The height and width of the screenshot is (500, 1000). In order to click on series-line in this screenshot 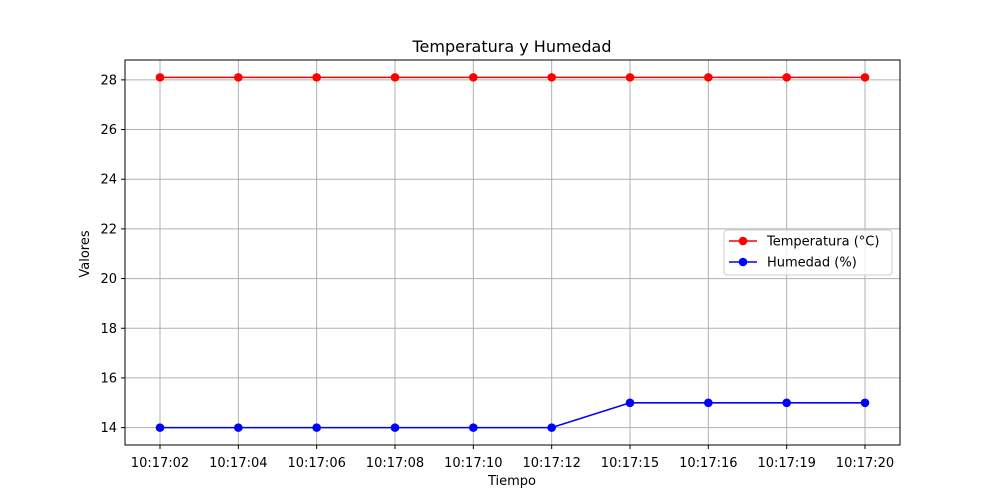, I will do `click(512, 415)`.